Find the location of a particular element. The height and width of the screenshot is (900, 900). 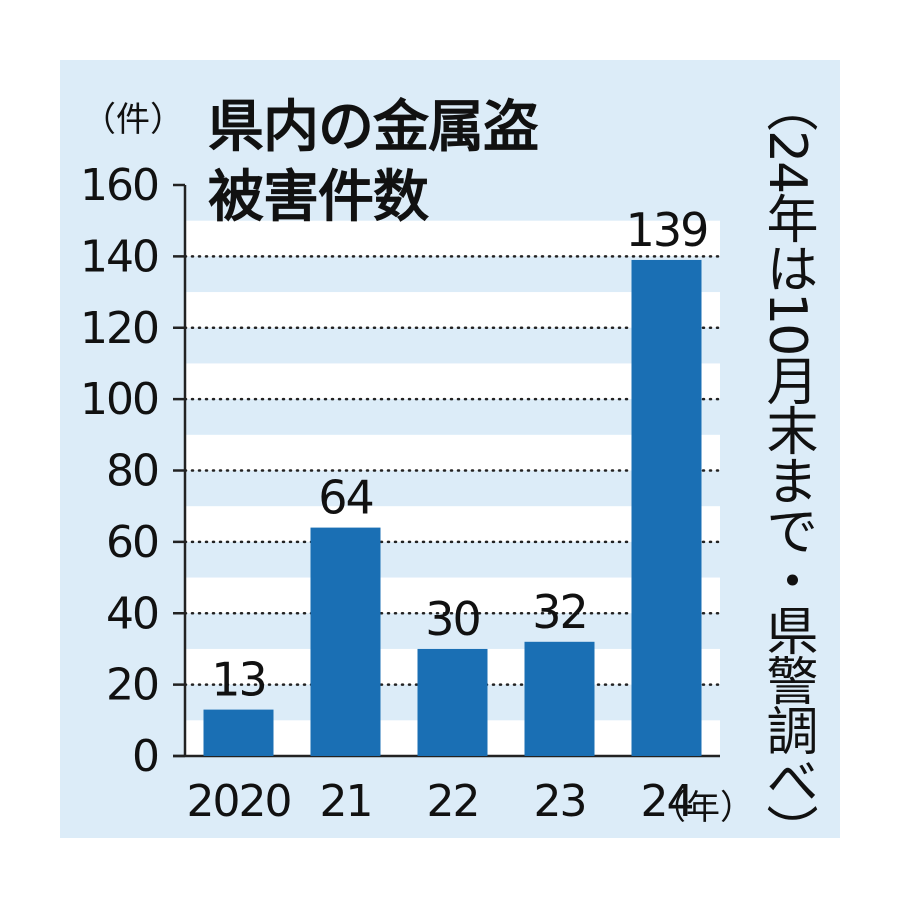

bar-data-label: 64 is located at coordinates (345, 498).